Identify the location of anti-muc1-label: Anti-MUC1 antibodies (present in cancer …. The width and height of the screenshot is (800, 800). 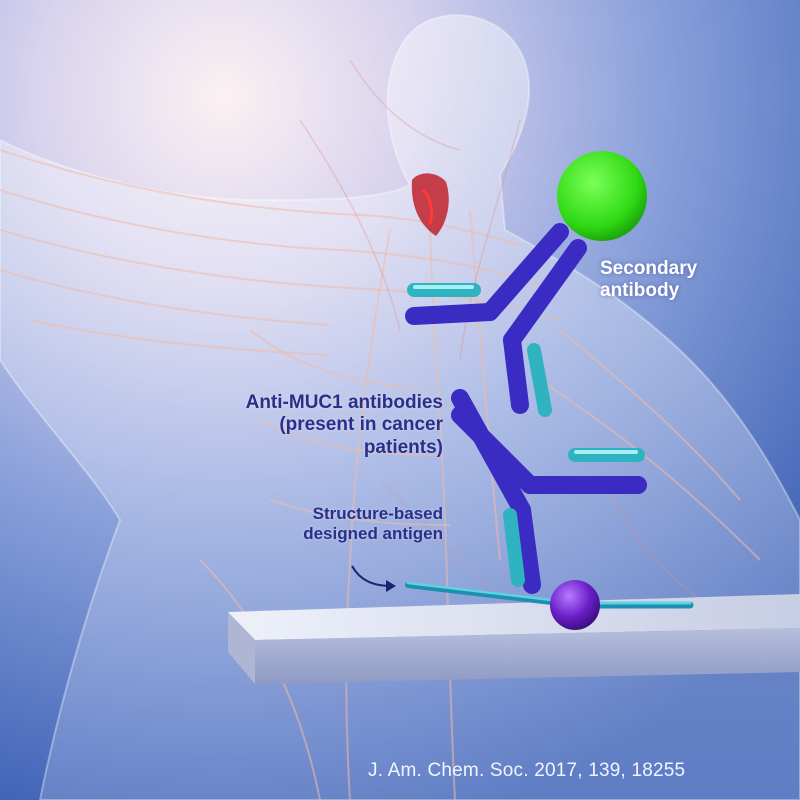
(321, 425).